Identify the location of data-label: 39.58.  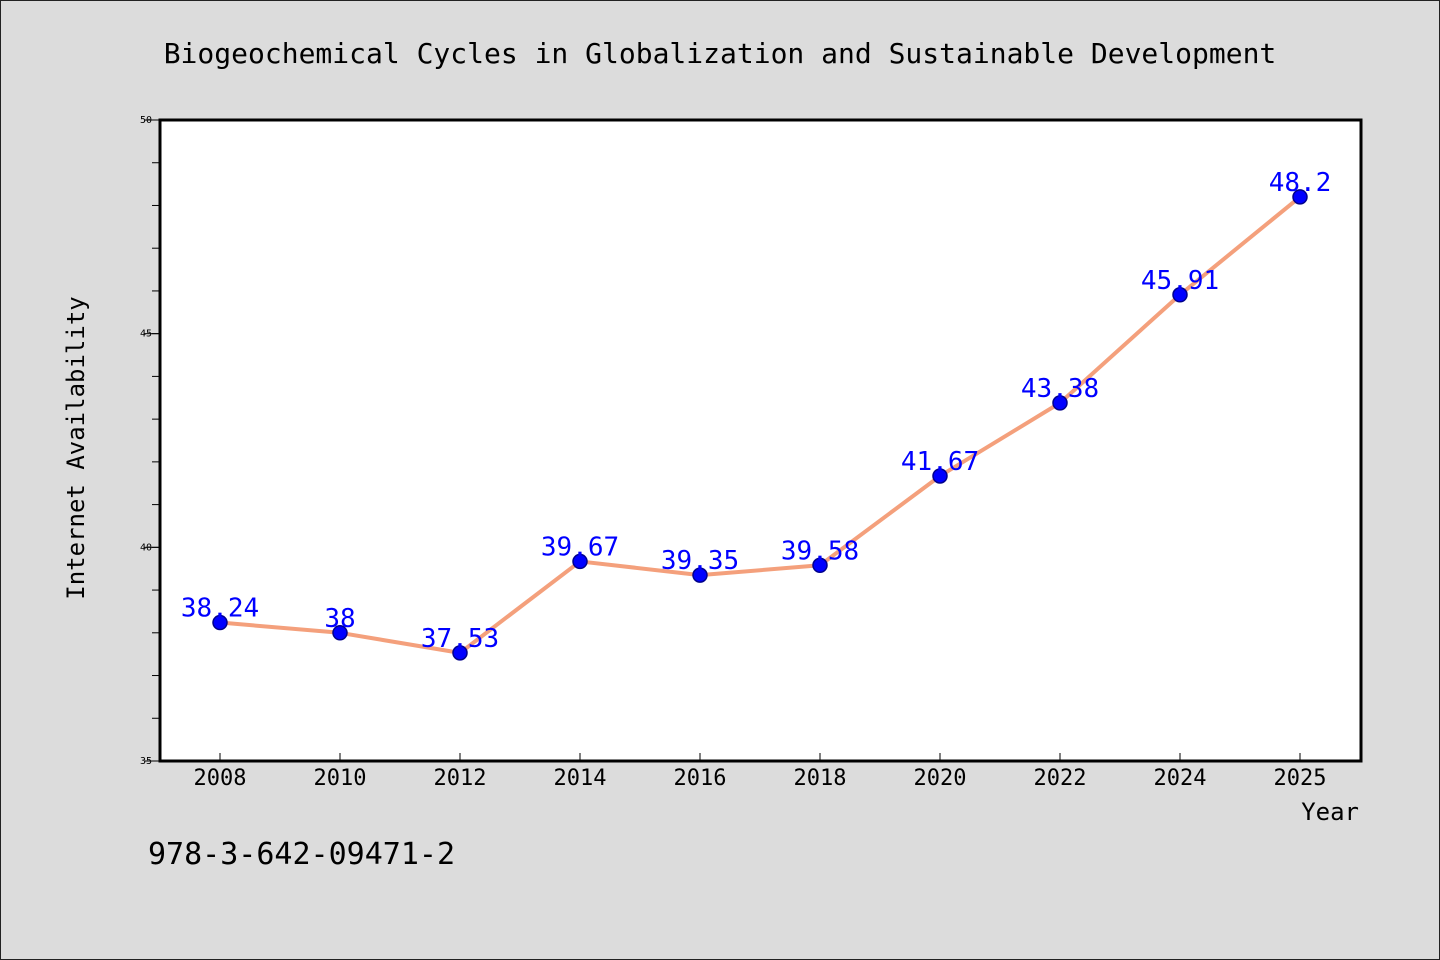
(820, 551).